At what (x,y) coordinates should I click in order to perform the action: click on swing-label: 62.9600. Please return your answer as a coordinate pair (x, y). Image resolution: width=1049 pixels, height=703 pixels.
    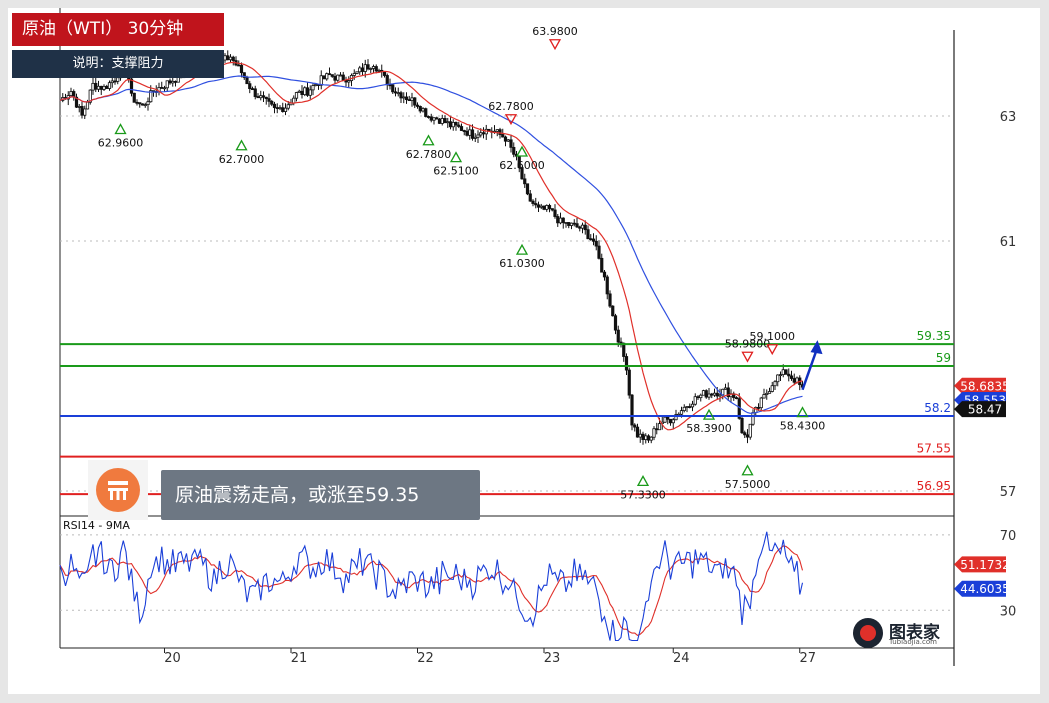
    Looking at the image, I should click on (121, 143).